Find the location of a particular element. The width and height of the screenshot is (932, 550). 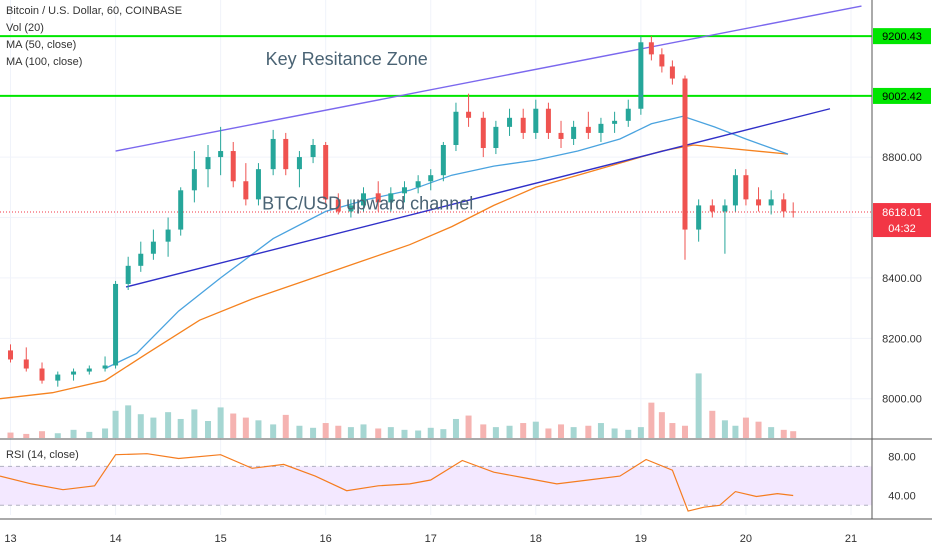

resistance-price-tag is located at coordinates (902, 95).